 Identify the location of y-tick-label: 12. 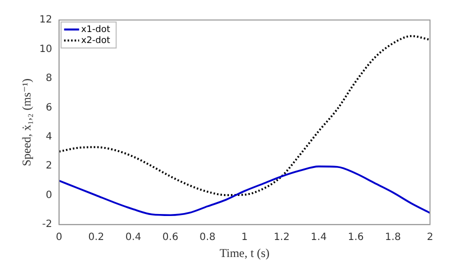
(45, 20).